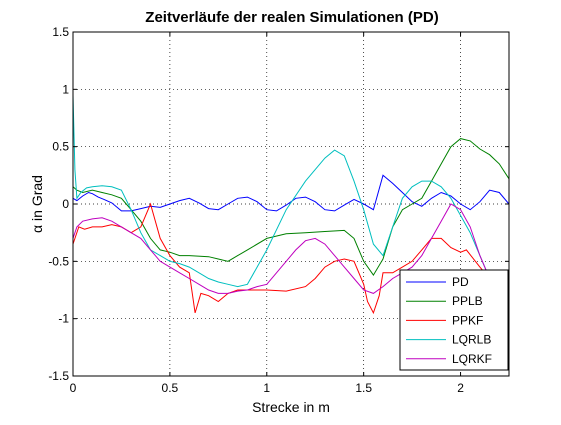  I want to click on x-tick-label: 2, so click(460, 388).